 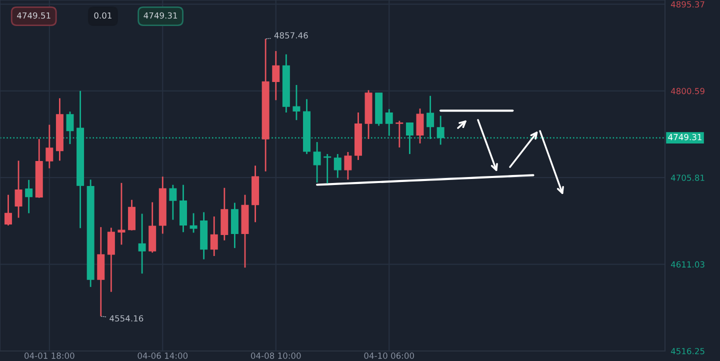 What do you see at coordinates (687, 91) in the screenshot?
I see `y-tick-label: 4800.59` at bounding box center [687, 91].